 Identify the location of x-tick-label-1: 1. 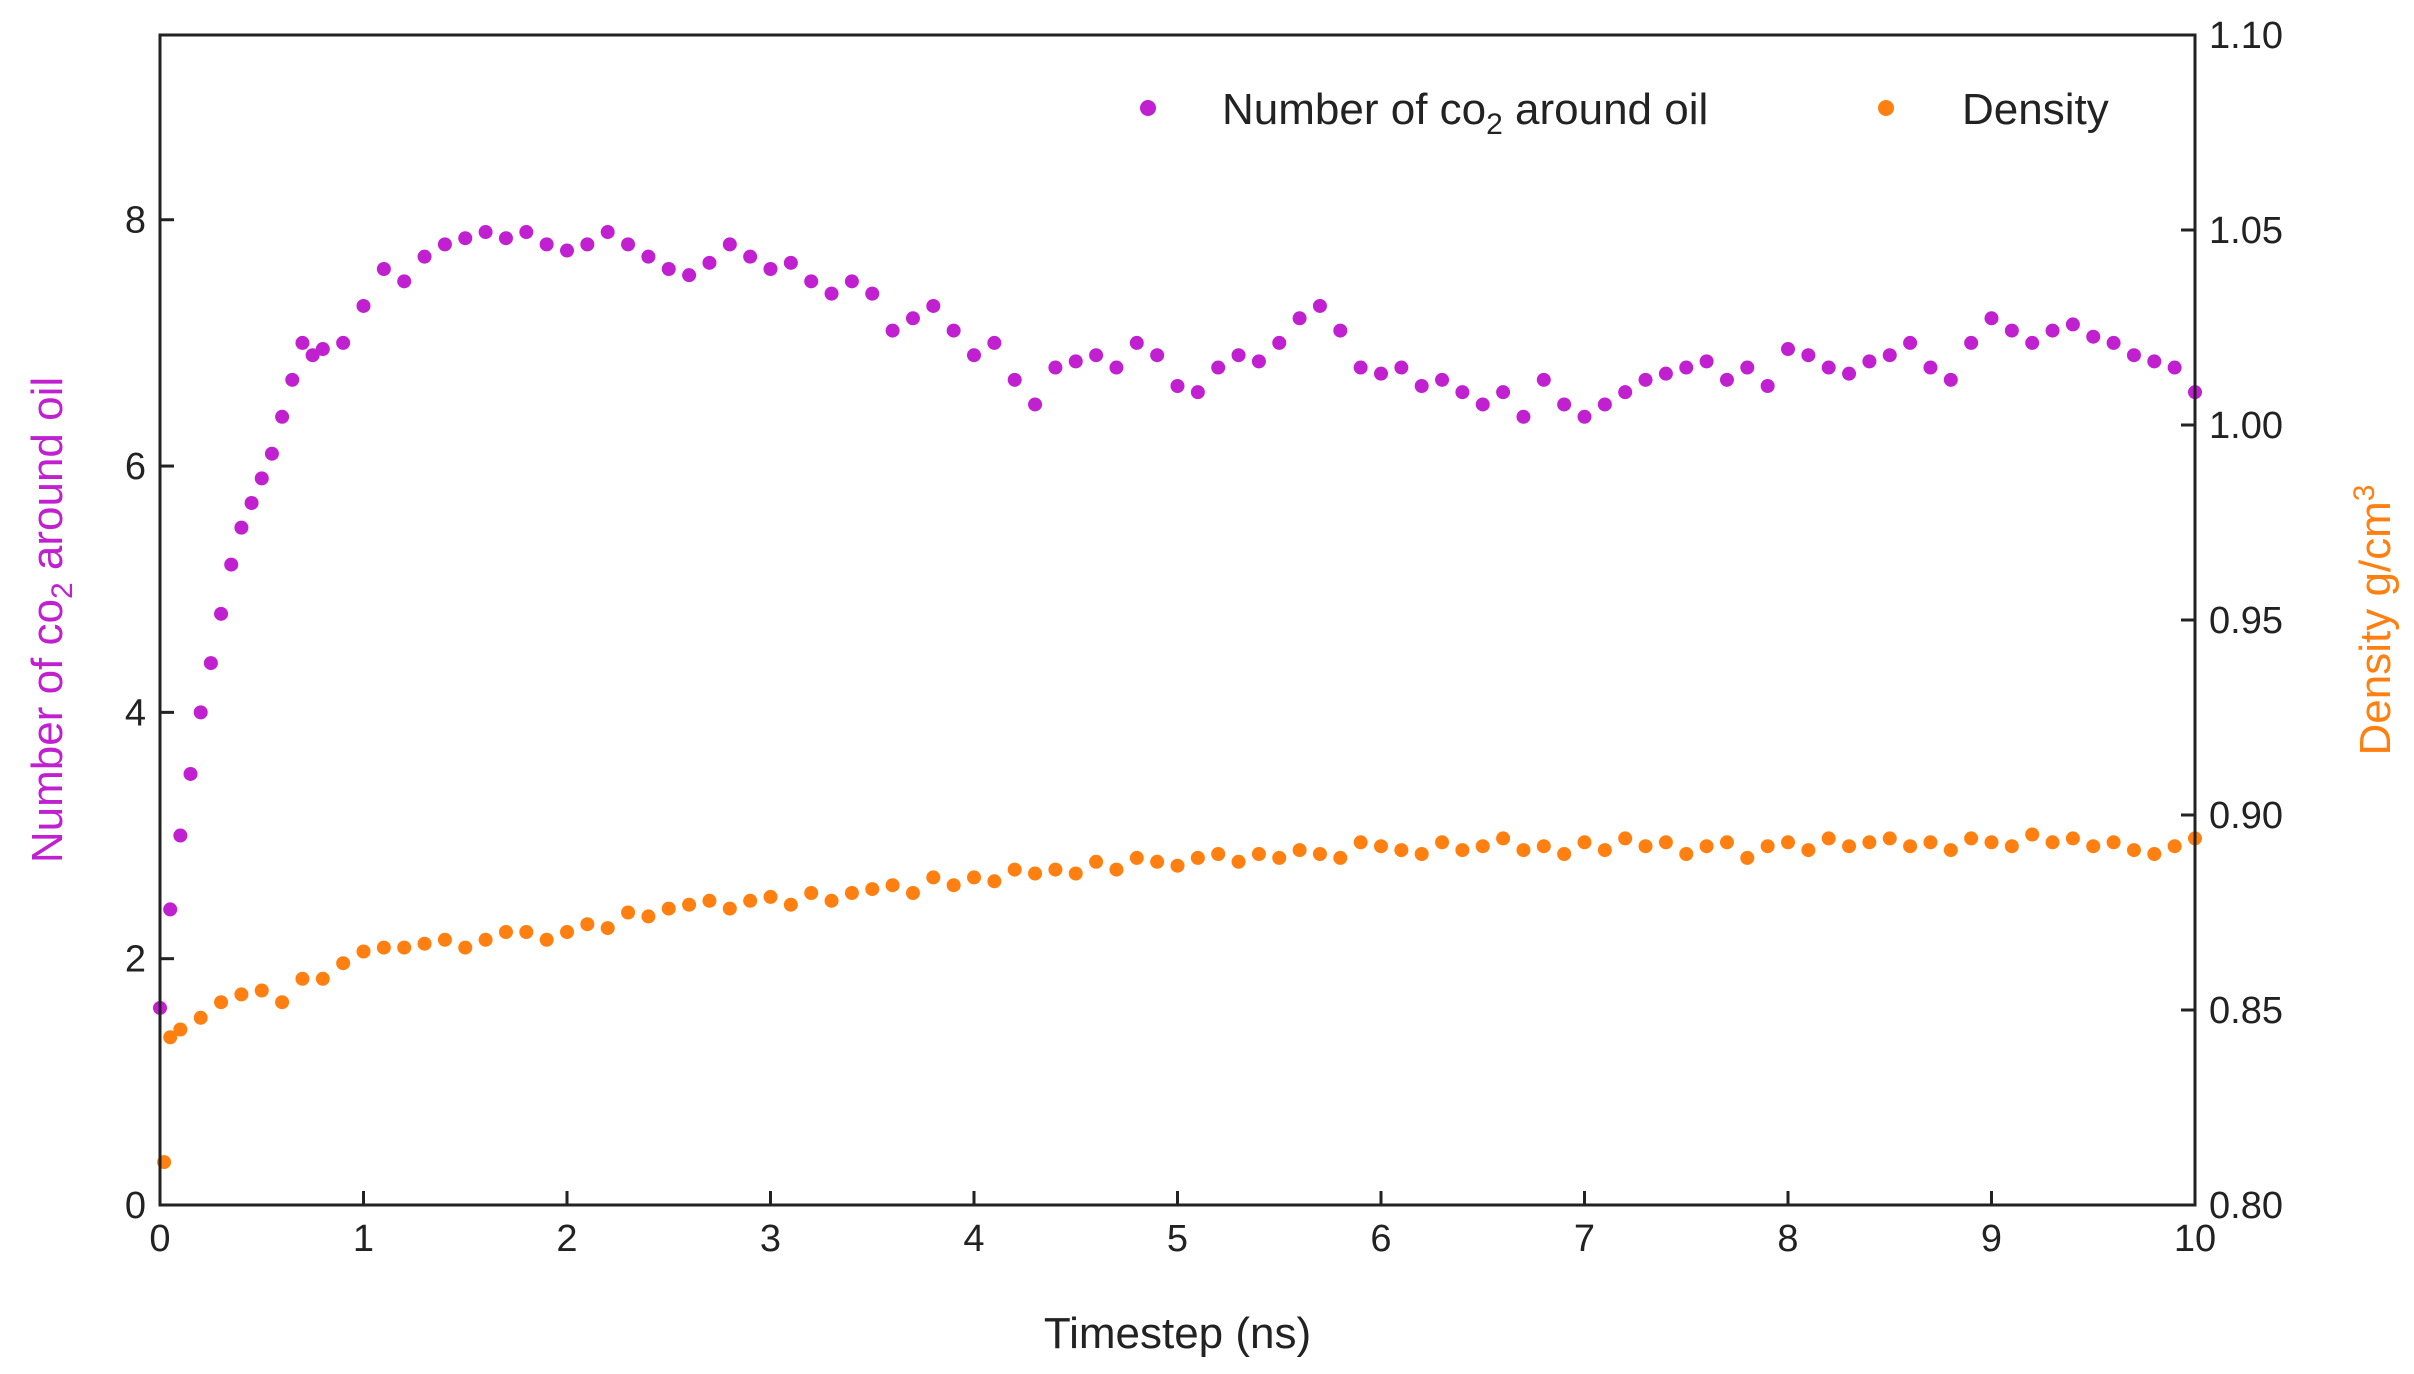
(363, 1239).